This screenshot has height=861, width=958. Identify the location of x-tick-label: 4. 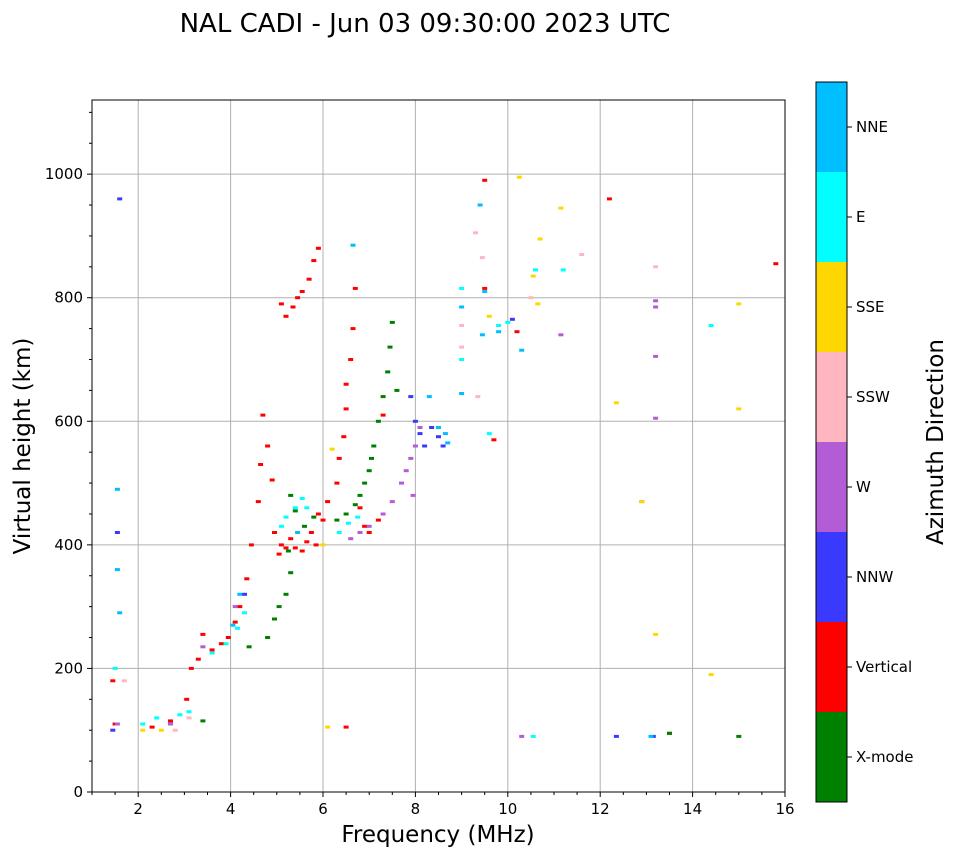
(231, 809).